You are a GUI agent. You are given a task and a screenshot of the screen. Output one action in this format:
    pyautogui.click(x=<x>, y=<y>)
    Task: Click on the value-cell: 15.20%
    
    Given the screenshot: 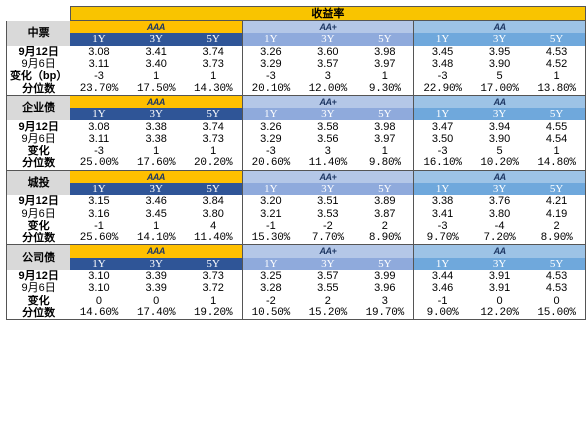 What is the action you would take?
    pyautogui.click(x=328, y=313)
    